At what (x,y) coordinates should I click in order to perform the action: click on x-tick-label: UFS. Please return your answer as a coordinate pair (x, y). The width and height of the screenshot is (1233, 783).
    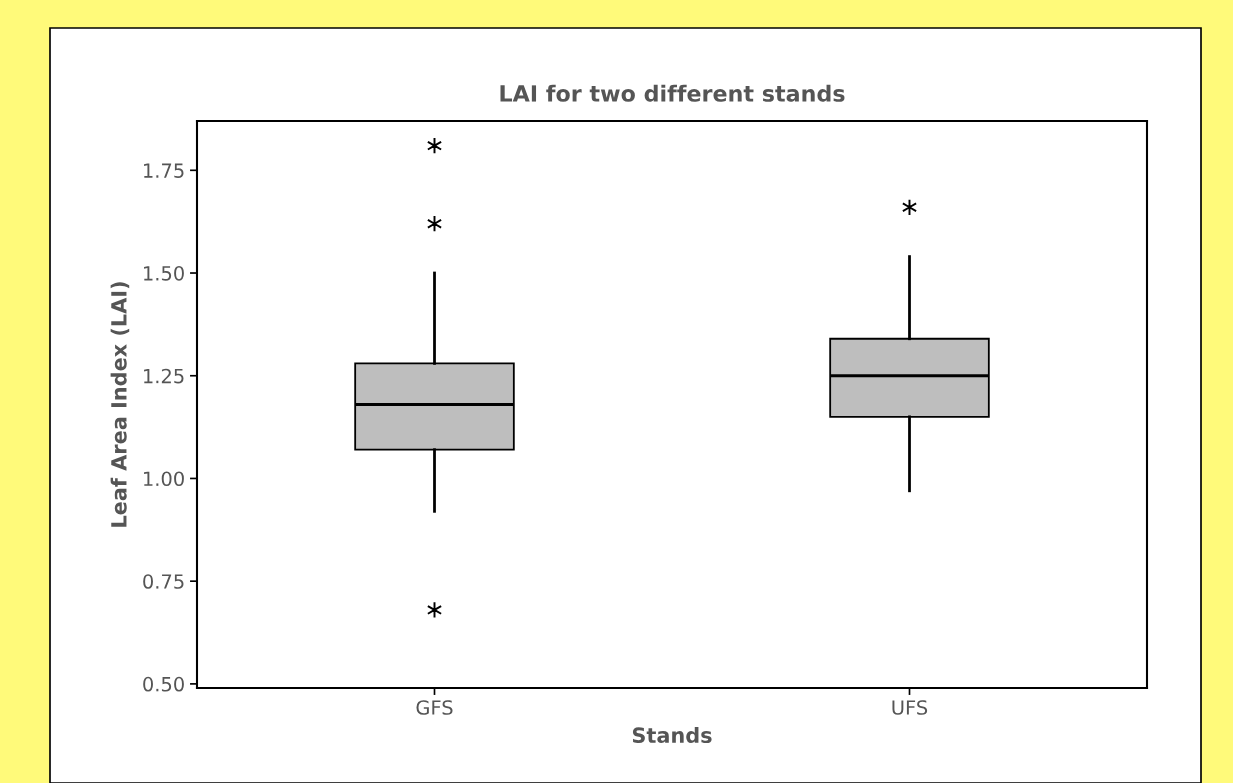
    Looking at the image, I should click on (910, 707).